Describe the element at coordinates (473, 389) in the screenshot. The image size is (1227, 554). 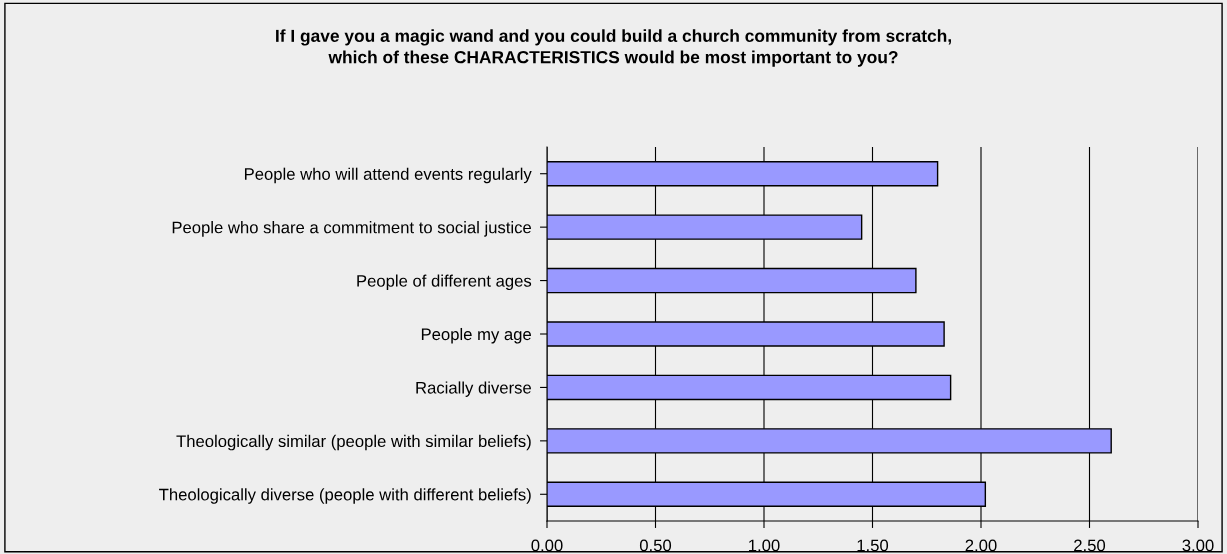
I see `y-tick-label: Racially diverse` at that location.